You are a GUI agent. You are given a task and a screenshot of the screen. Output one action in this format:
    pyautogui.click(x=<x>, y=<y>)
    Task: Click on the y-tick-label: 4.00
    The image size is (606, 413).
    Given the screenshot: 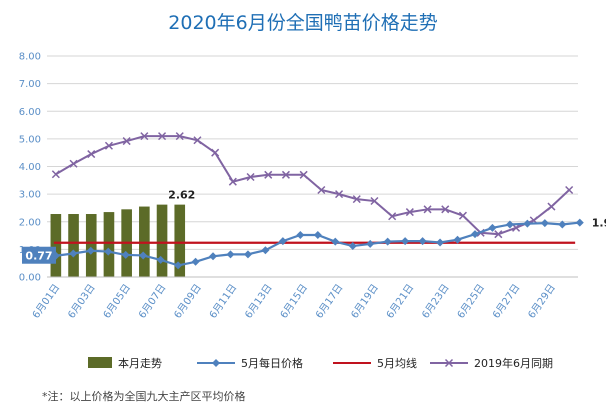 What is the action you would take?
    pyautogui.click(x=30, y=167)
    